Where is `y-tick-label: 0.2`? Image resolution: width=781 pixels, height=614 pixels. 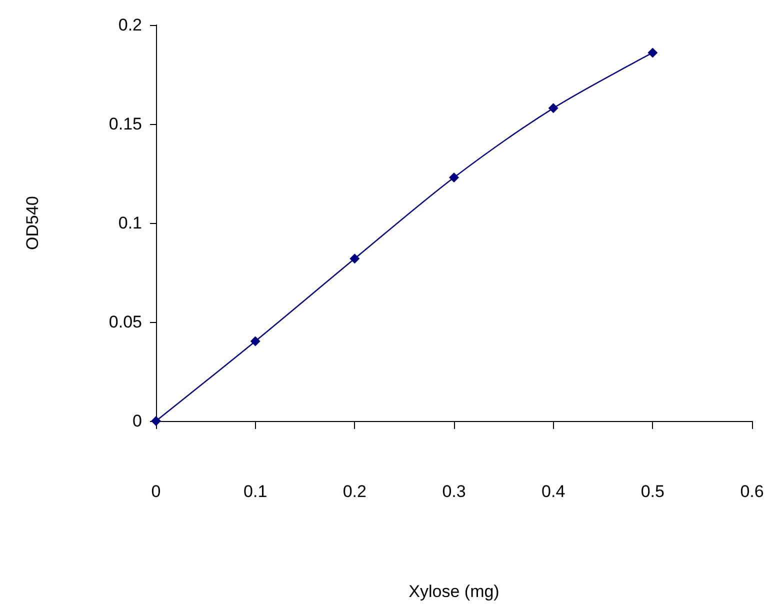 y-tick-label: 0.2 is located at coordinates (130, 25).